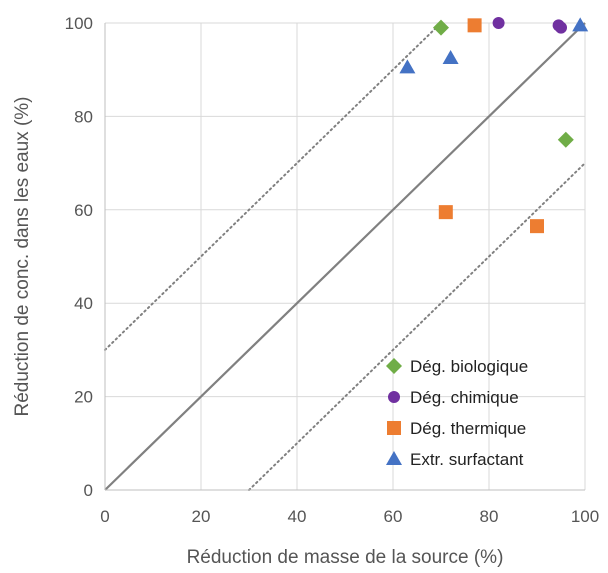  I want to click on y-tick-label: 80, so click(83, 116).